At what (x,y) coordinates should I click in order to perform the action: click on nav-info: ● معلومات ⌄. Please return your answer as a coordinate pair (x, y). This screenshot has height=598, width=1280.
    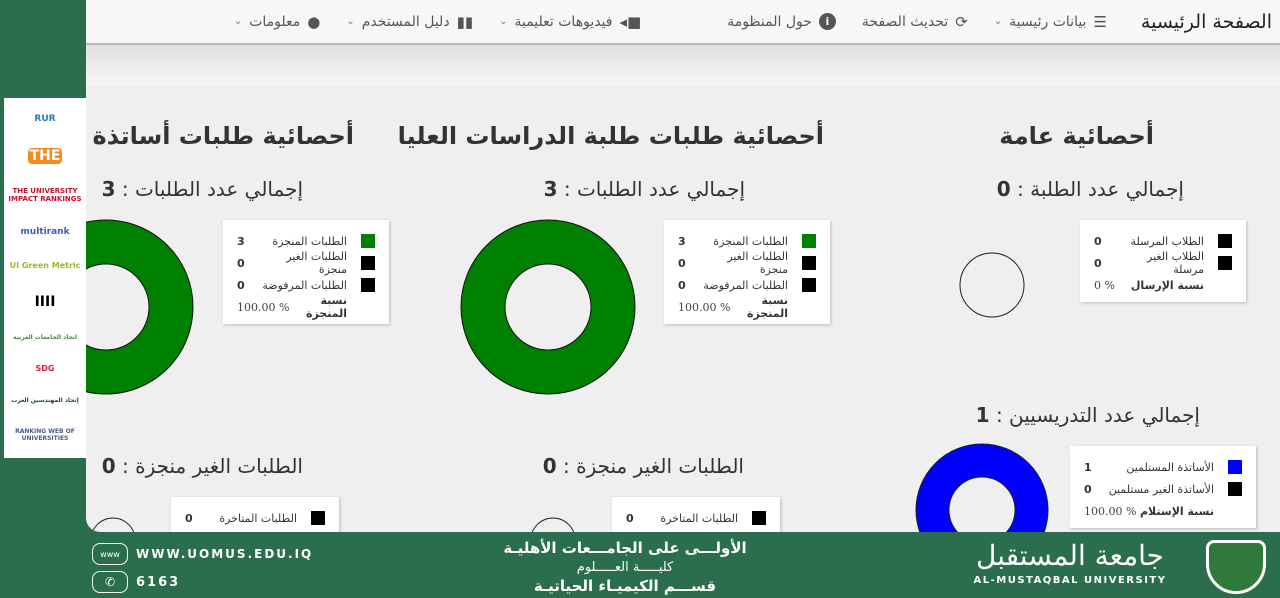
    Looking at the image, I should click on (277, 21).